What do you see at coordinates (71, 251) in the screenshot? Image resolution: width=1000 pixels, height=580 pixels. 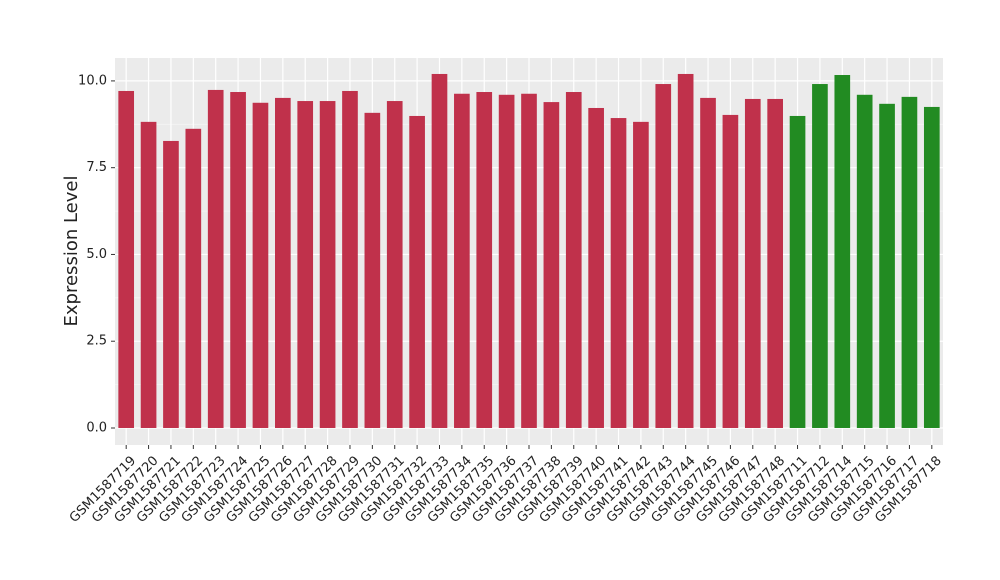 I see `y-axis-title: Expression Level` at bounding box center [71, 251].